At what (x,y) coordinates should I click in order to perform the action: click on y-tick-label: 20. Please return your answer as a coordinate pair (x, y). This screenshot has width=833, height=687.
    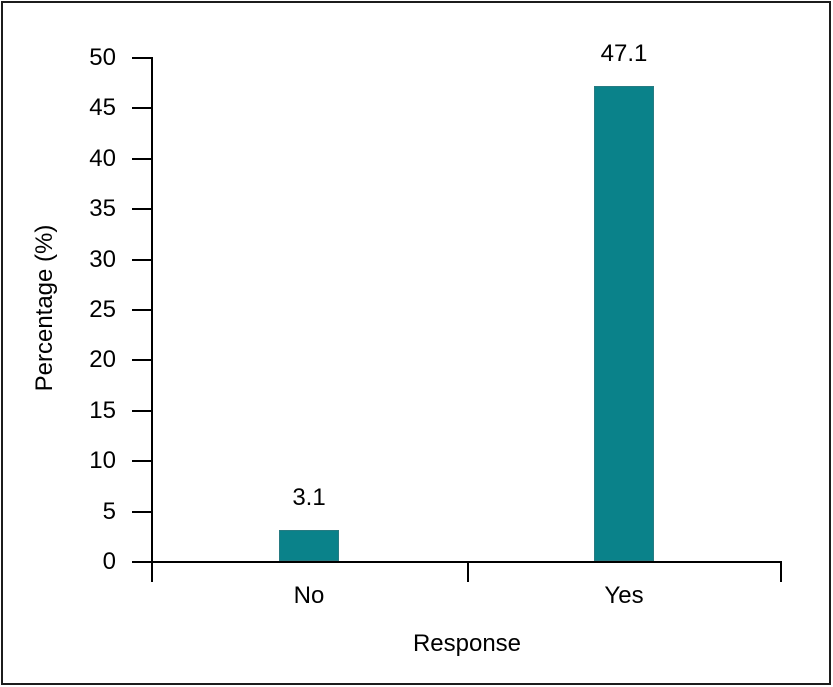
    Looking at the image, I should click on (102, 359).